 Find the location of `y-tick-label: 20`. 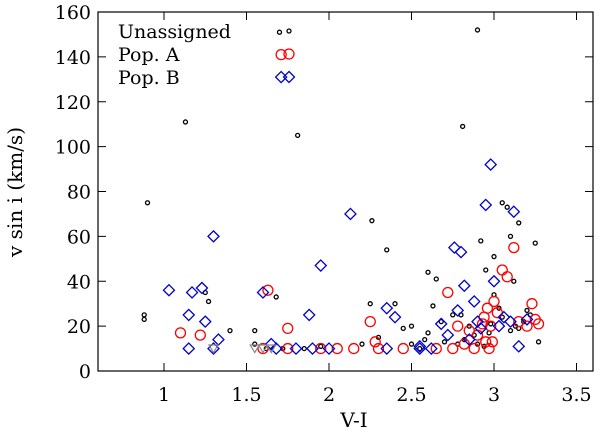

y-tick-label: 20 is located at coordinates (79, 327).